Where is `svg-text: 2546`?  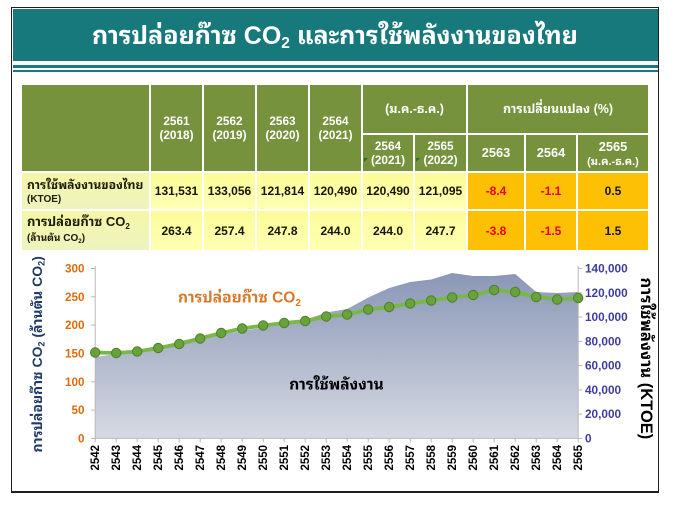
svg-text: 2546 is located at coordinates (179, 458).